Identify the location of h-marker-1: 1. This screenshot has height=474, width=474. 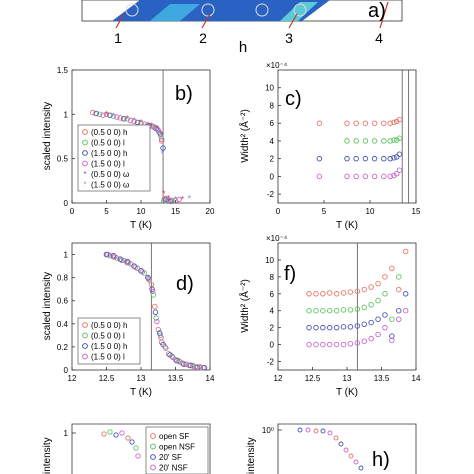
(118, 38).